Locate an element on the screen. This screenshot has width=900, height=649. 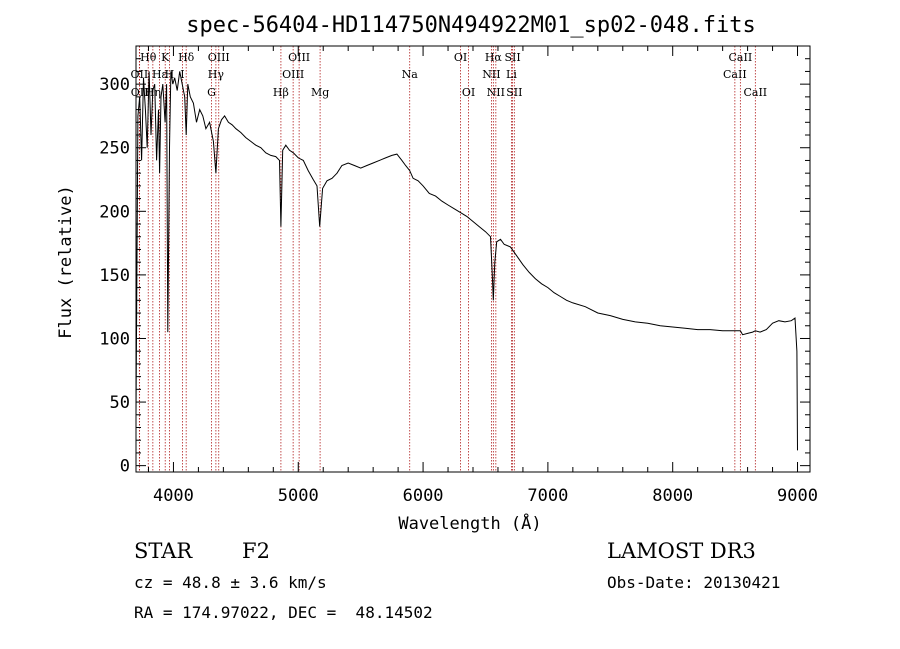
object-subclass: F2 is located at coordinates (256, 551).